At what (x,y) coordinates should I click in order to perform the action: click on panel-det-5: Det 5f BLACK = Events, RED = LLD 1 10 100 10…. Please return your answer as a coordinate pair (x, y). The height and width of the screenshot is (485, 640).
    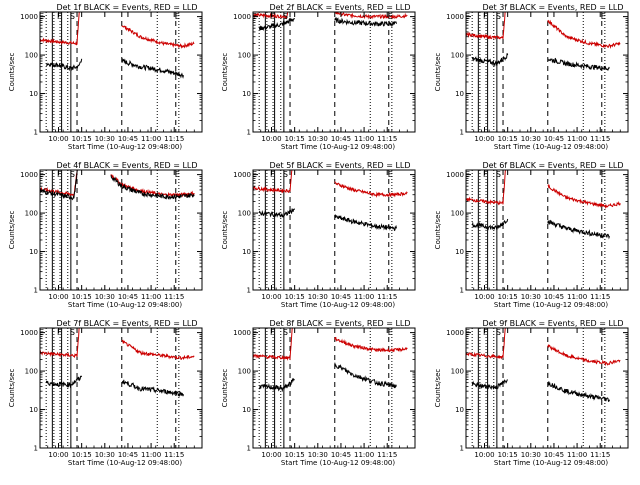
    Looking at the image, I should click on (318, 235).